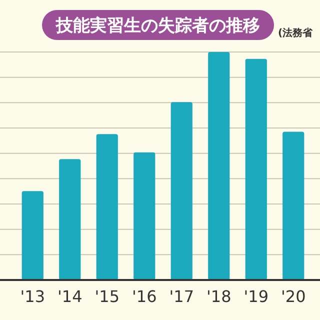  What do you see at coordinates (144, 296) in the screenshot?
I see `x-tick-label: '16` at bounding box center [144, 296].